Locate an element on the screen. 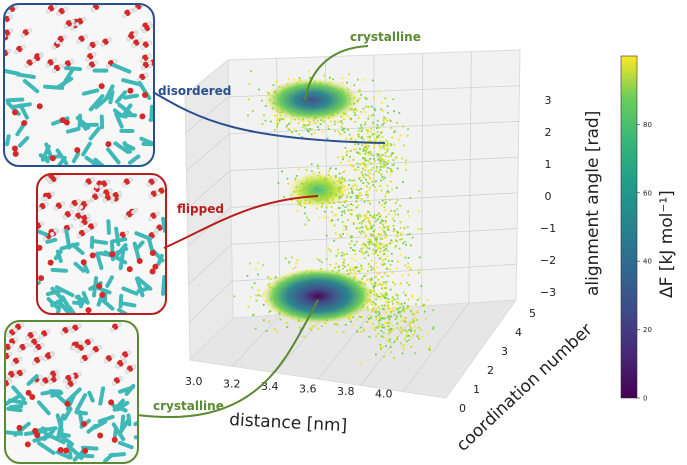  y-tick-label: 1 is located at coordinates (476, 389).